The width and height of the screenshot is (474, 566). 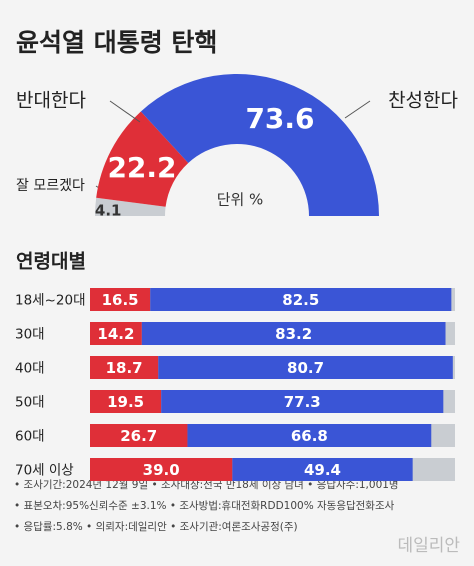 I want to click on value-label: 19.5, so click(x=125, y=402).